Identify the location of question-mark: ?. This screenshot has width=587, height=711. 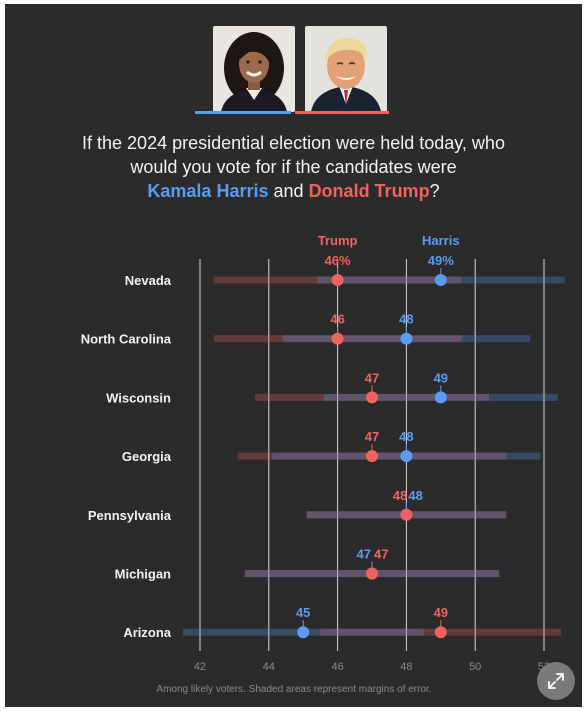
(434, 191).